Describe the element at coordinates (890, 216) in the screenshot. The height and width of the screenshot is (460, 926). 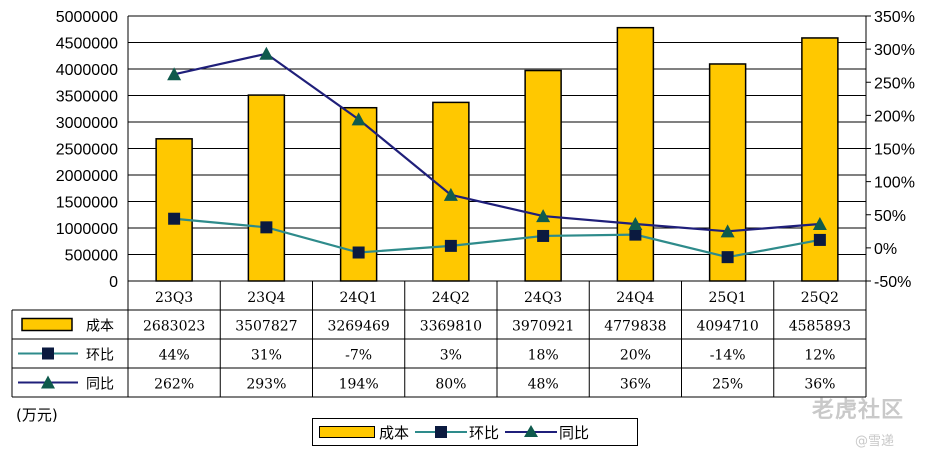
I see `y-right-tick-label: 50%` at that location.